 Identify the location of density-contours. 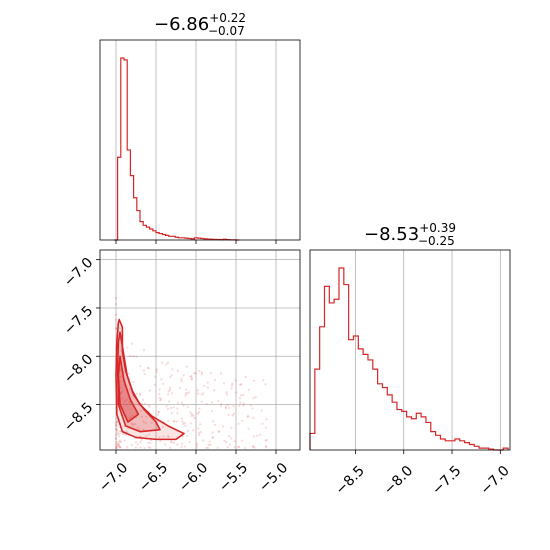
(150, 379).